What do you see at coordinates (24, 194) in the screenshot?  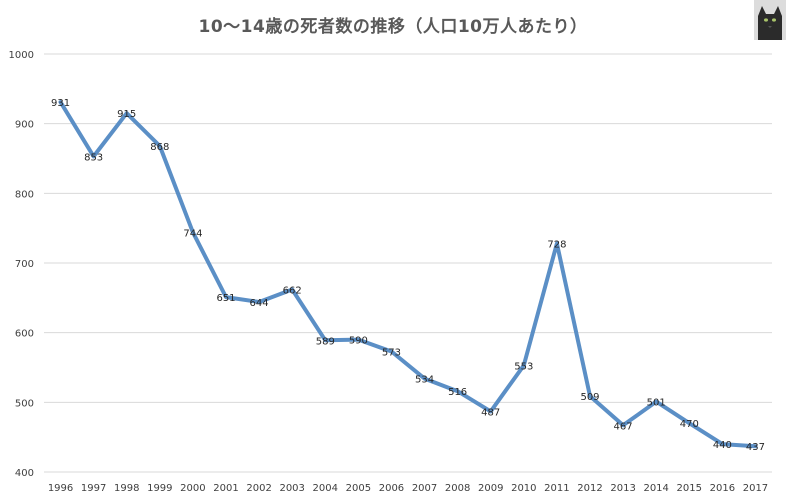 I see `y-tick-label: 800` at bounding box center [24, 194].